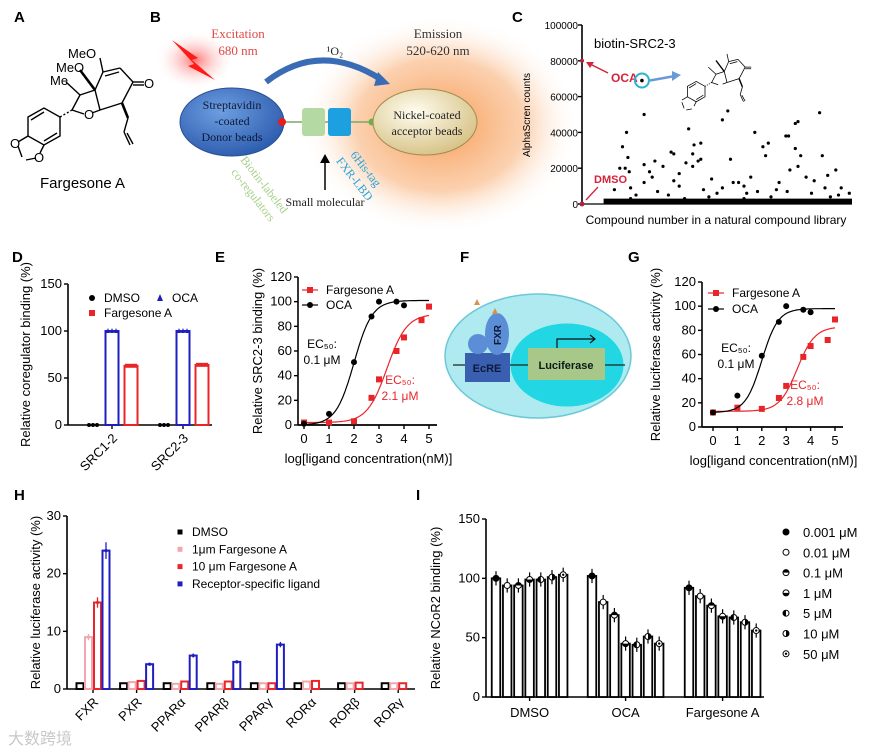 The width and height of the screenshot is (890, 754). Describe the element at coordinates (435, 608) in the screenshot. I see `y-axis-label: Relative NCoR2 binding (%)` at that location.